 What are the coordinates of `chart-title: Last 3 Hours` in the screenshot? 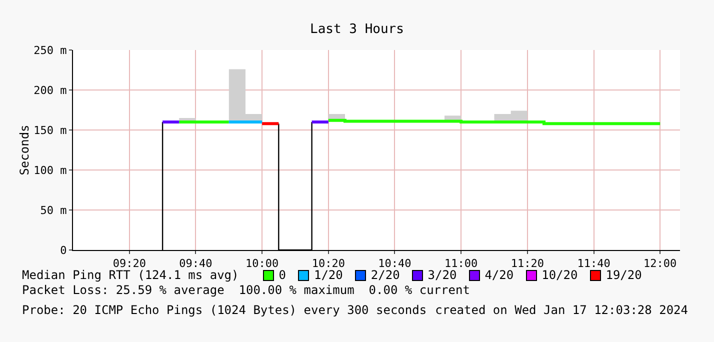 It's located at (357, 30).